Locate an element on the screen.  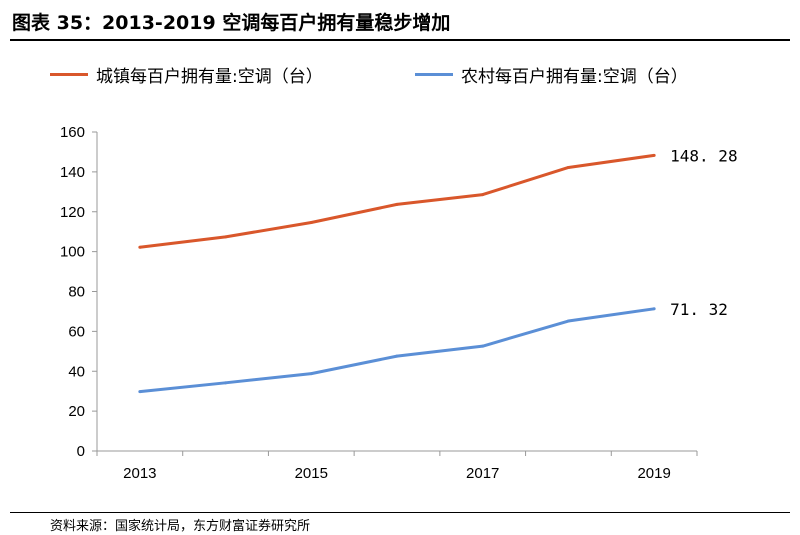
x-tick-label: 2015 is located at coordinates (311, 473).